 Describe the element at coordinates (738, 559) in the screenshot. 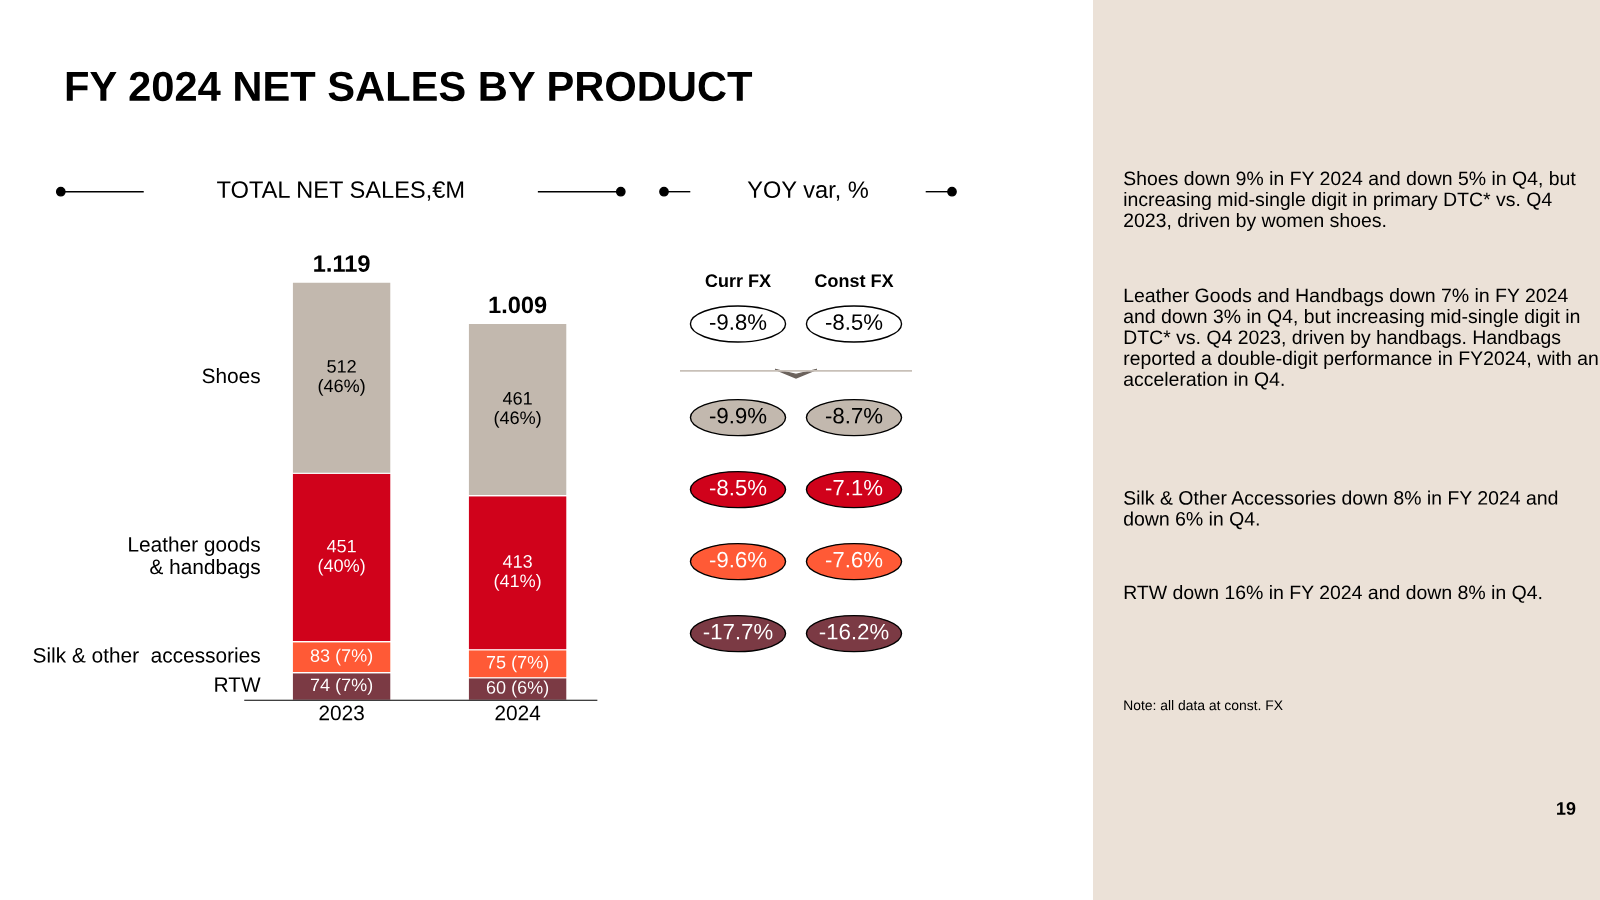

I see `data-label: -9.6%` at that location.